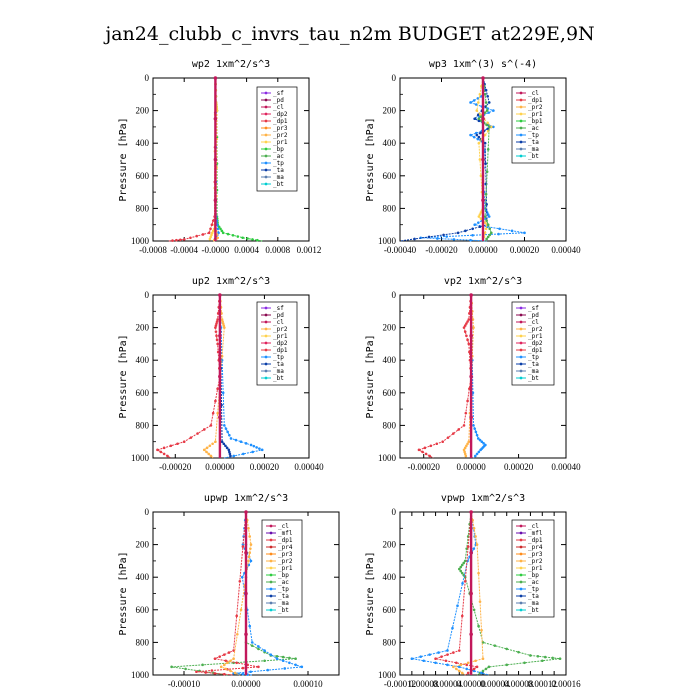 This screenshot has width=700, height=700. Describe the element at coordinates (147, 78) in the screenshot. I see `y-tick-label: 0` at that location.